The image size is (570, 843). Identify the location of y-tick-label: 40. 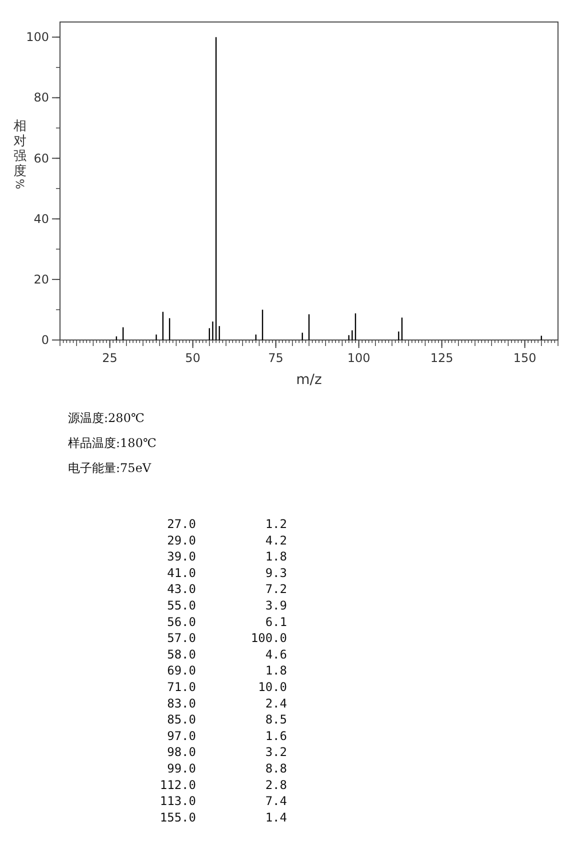
(41, 219).